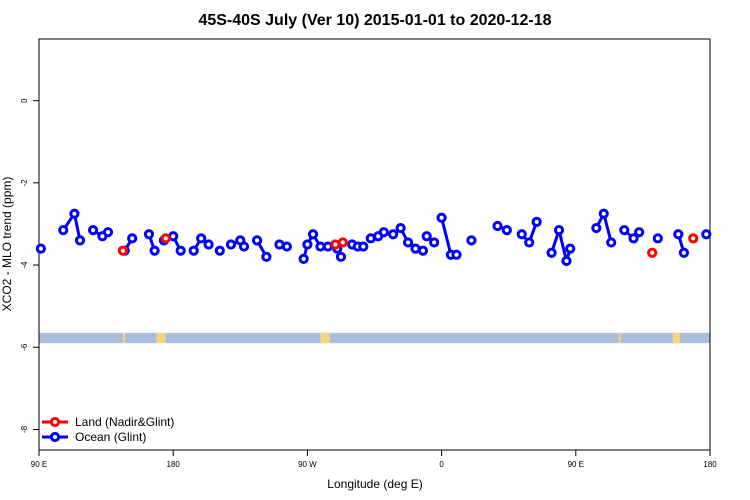 Image resolution: width=750 pixels, height=500 pixels. Describe the element at coordinates (441, 464) in the screenshot. I see `x-tick-label: 0` at that location.